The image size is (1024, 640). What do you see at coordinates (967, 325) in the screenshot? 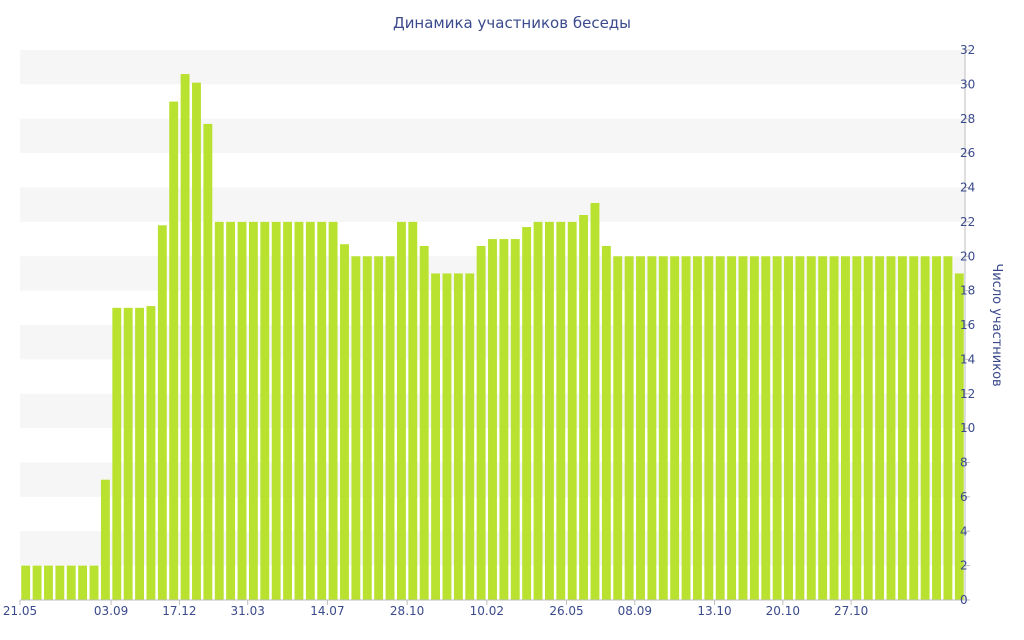
I see `y-tick-label: 16` at bounding box center [967, 325].